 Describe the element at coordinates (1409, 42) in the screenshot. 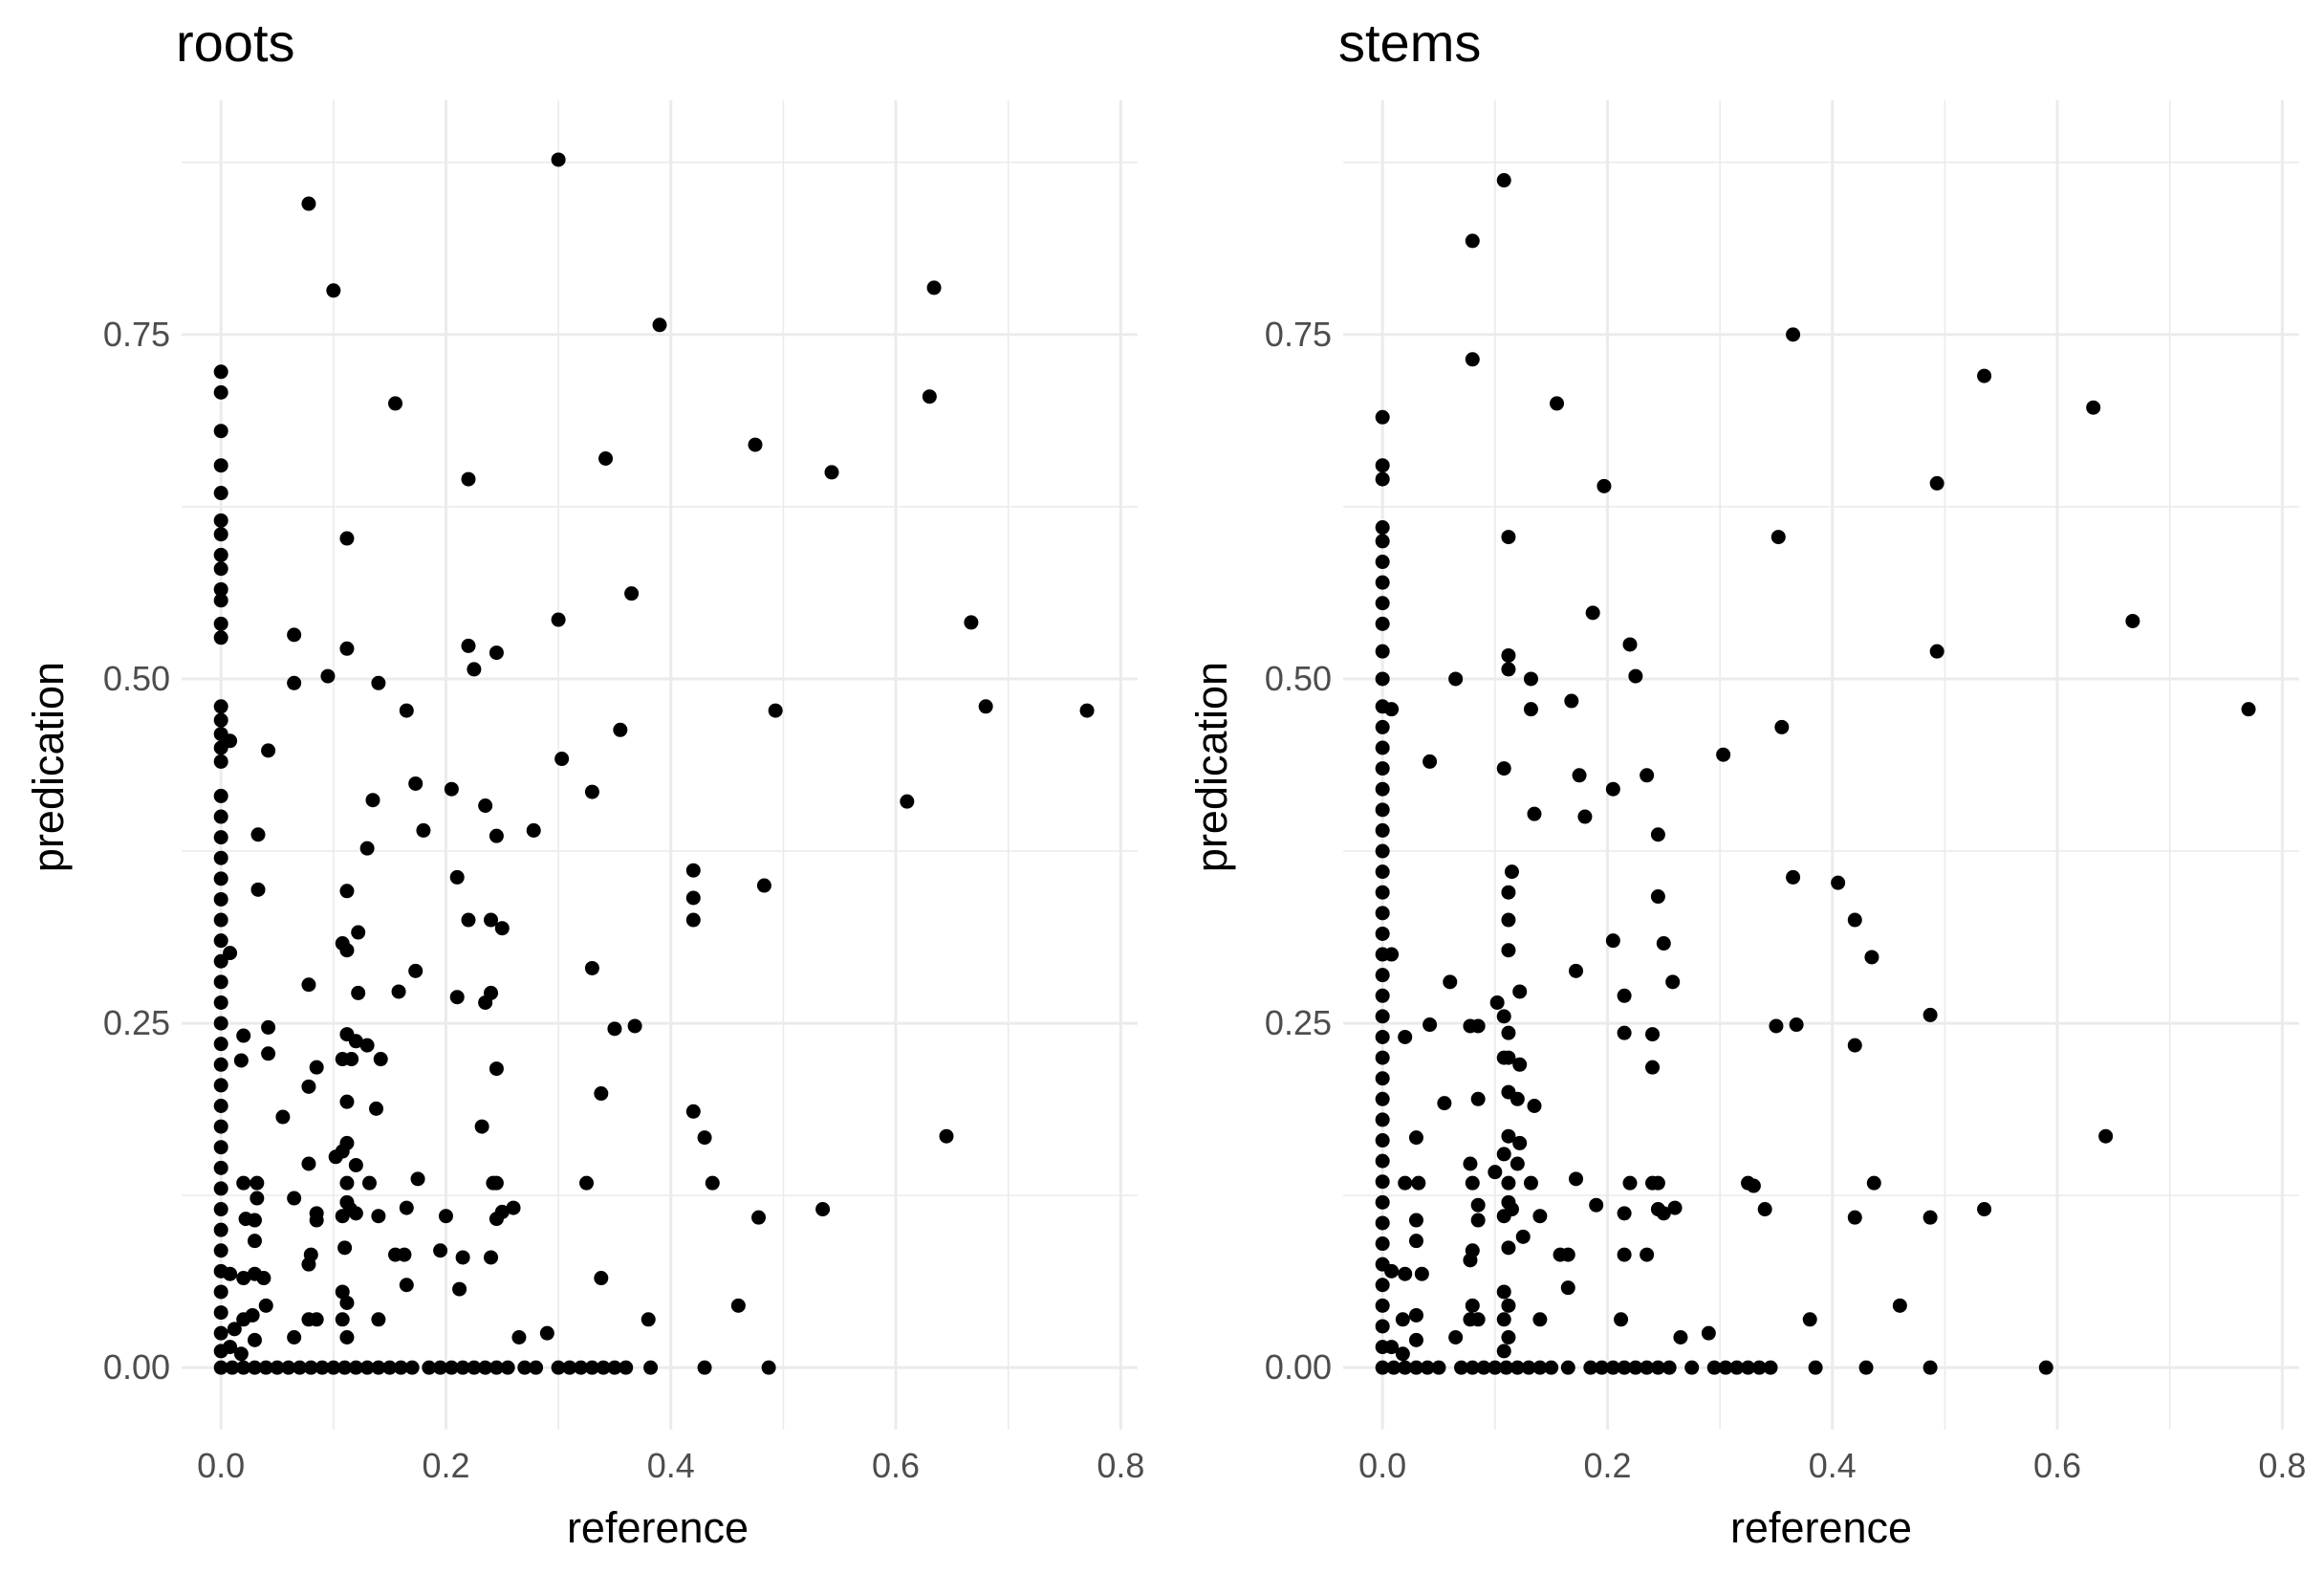

I see `panel-title-stems: stems` at that location.